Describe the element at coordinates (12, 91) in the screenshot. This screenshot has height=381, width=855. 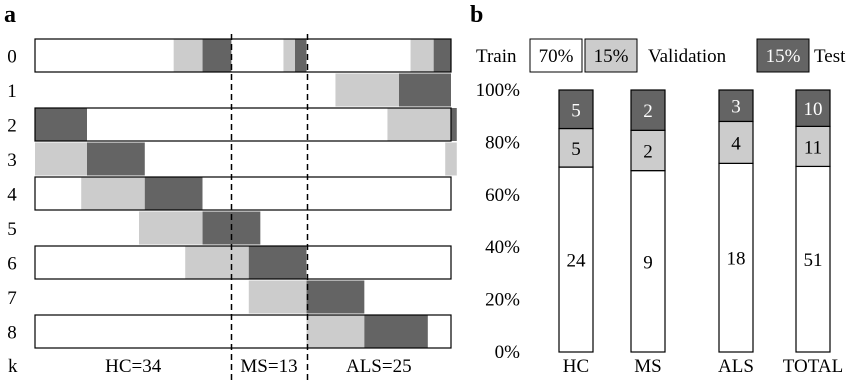
I see `fold-label: 1` at that location.